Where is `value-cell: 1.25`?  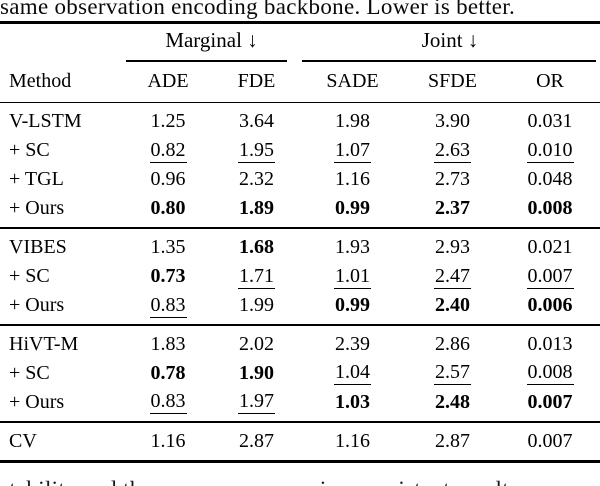 value-cell: 1.25 is located at coordinates (168, 121).